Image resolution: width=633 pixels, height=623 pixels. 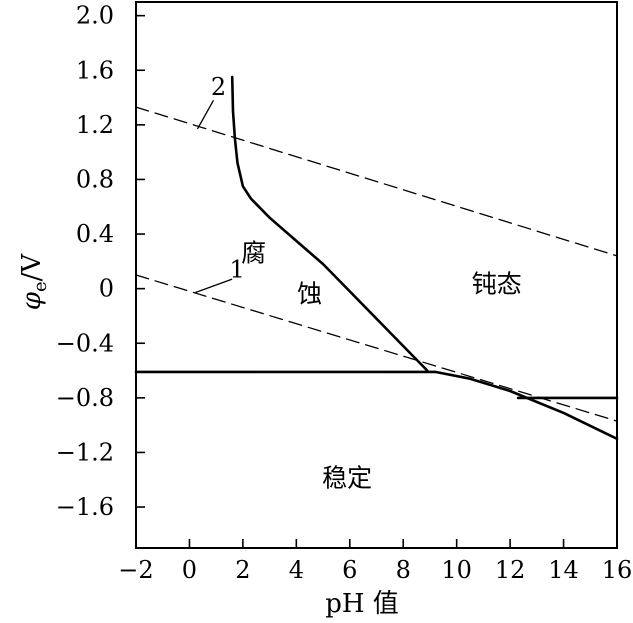 I want to click on x-tick-label: 6, so click(x=349, y=570).